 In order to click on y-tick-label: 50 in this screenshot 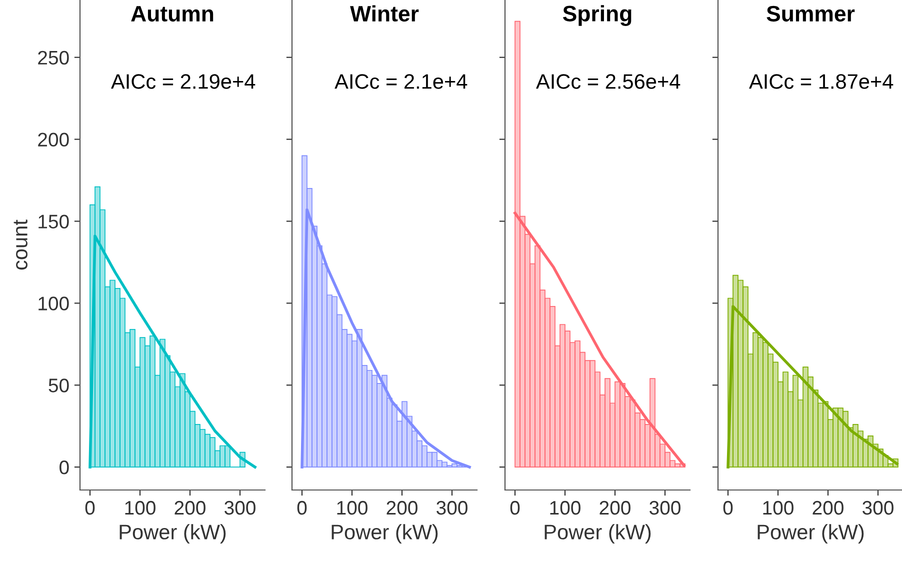, I will do `click(58, 385)`.